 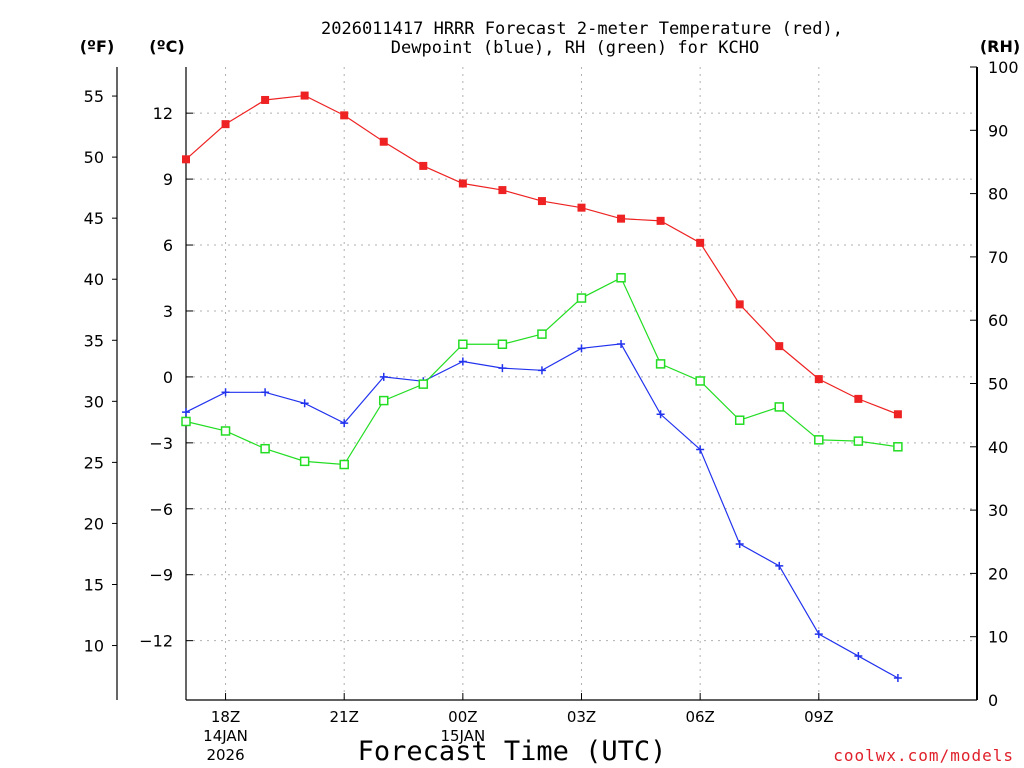 I want to click on fahrenheit-tick-label: 50, so click(x=94, y=157).